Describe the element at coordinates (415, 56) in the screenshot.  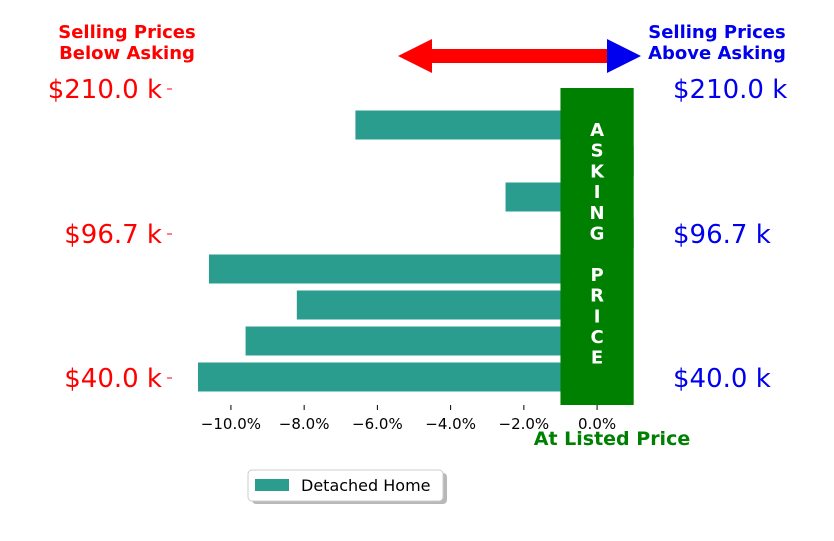
I see `left-arrow-head` at that location.